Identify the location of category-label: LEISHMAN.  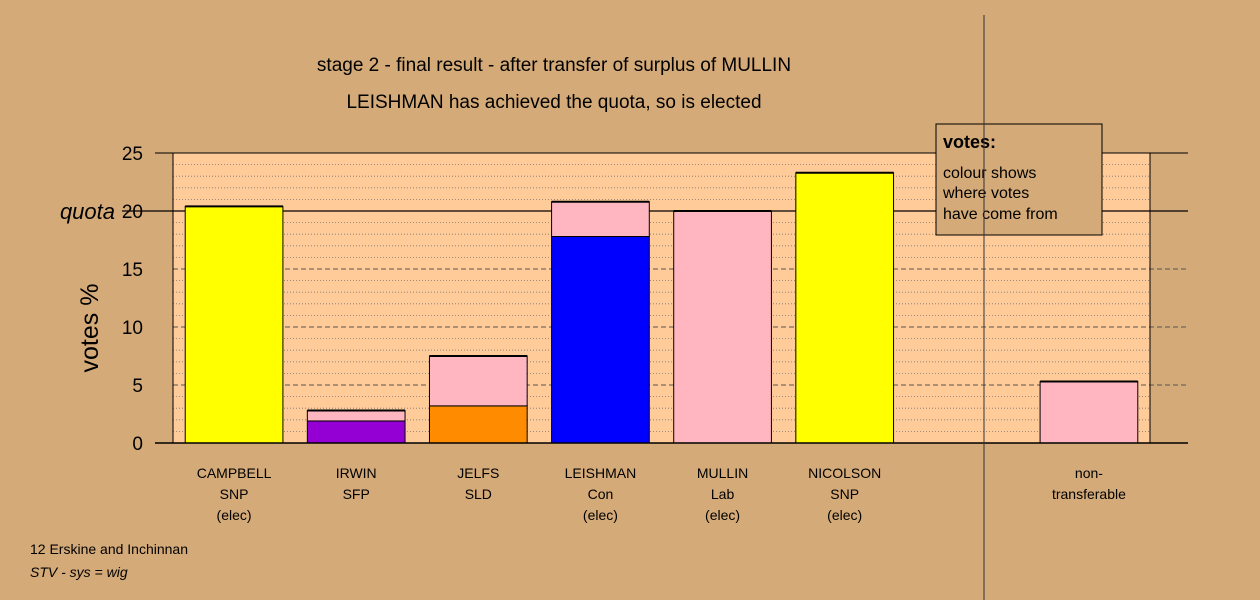
(601, 473).